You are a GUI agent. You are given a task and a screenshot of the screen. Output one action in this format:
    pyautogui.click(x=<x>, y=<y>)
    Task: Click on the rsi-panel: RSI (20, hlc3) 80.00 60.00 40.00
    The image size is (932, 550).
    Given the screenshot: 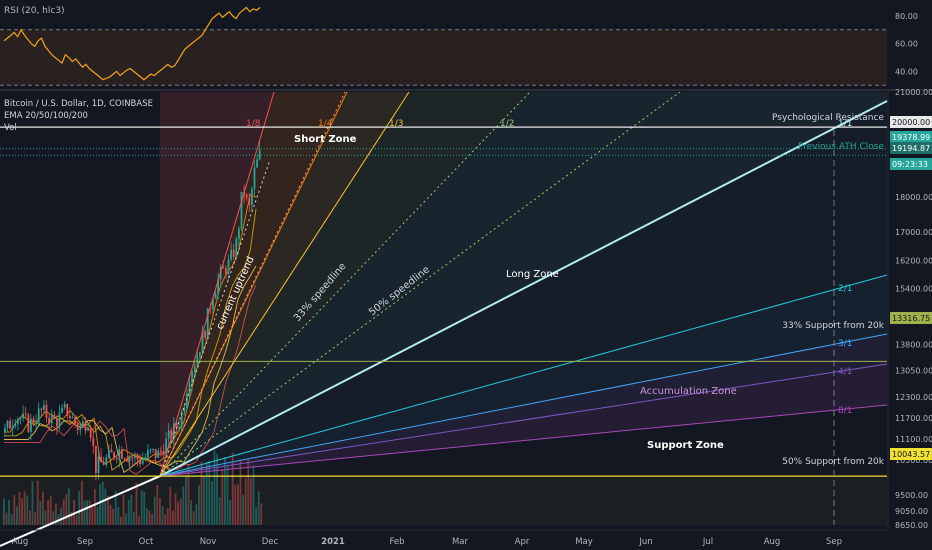 What is the action you would take?
    pyautogui.click(x=459, y=46)
    